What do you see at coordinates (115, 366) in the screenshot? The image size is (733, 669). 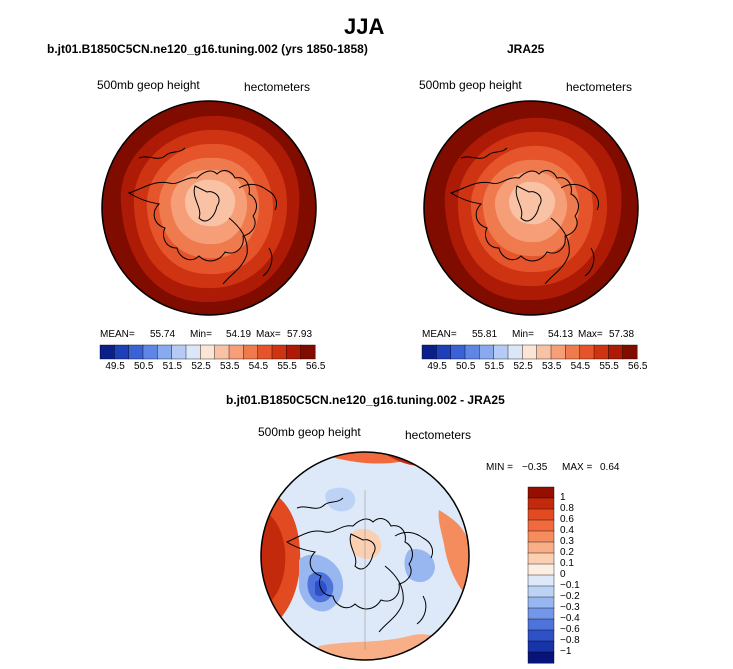 I see `panel-1-colorbar-tick-label: 49.5` at bounding box center [115, 366].